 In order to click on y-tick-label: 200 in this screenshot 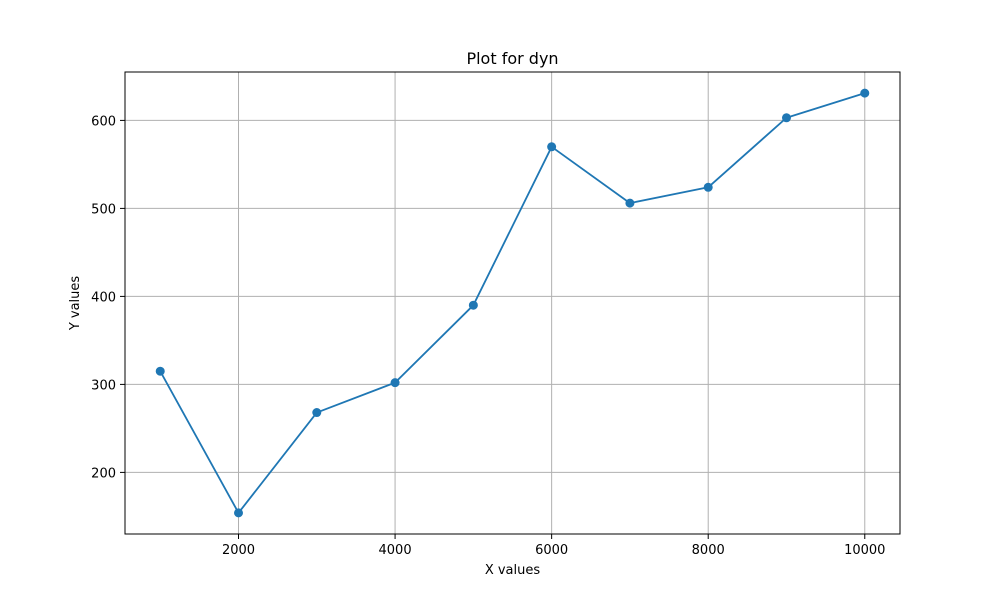, I will do `click(103, 473)`.